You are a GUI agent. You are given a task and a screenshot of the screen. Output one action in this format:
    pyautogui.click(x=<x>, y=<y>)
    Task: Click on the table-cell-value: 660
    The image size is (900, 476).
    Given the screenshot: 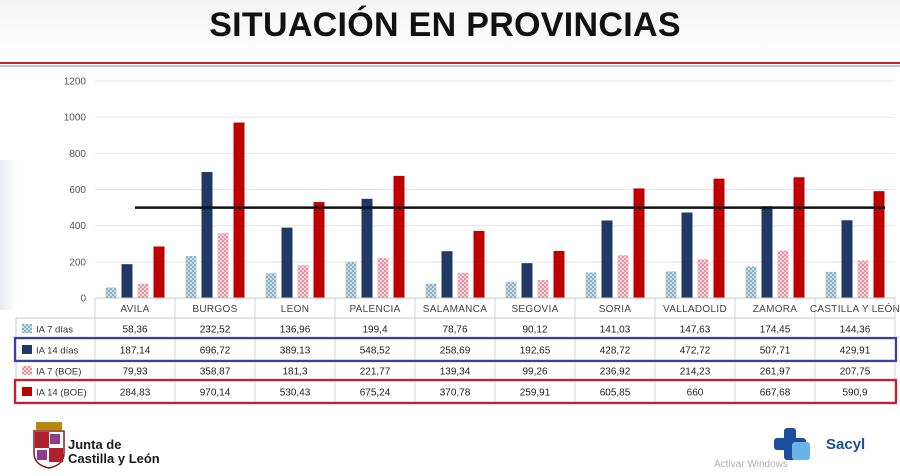 What is the action you would take?
    pyautogui.click(x=695, y=393)
    